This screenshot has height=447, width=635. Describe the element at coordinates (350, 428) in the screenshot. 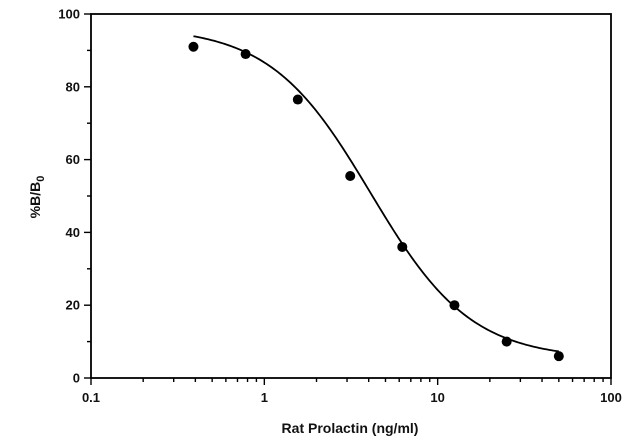

I see `x-axis-title: Rat Prolactin (ng/ml)` at that location.